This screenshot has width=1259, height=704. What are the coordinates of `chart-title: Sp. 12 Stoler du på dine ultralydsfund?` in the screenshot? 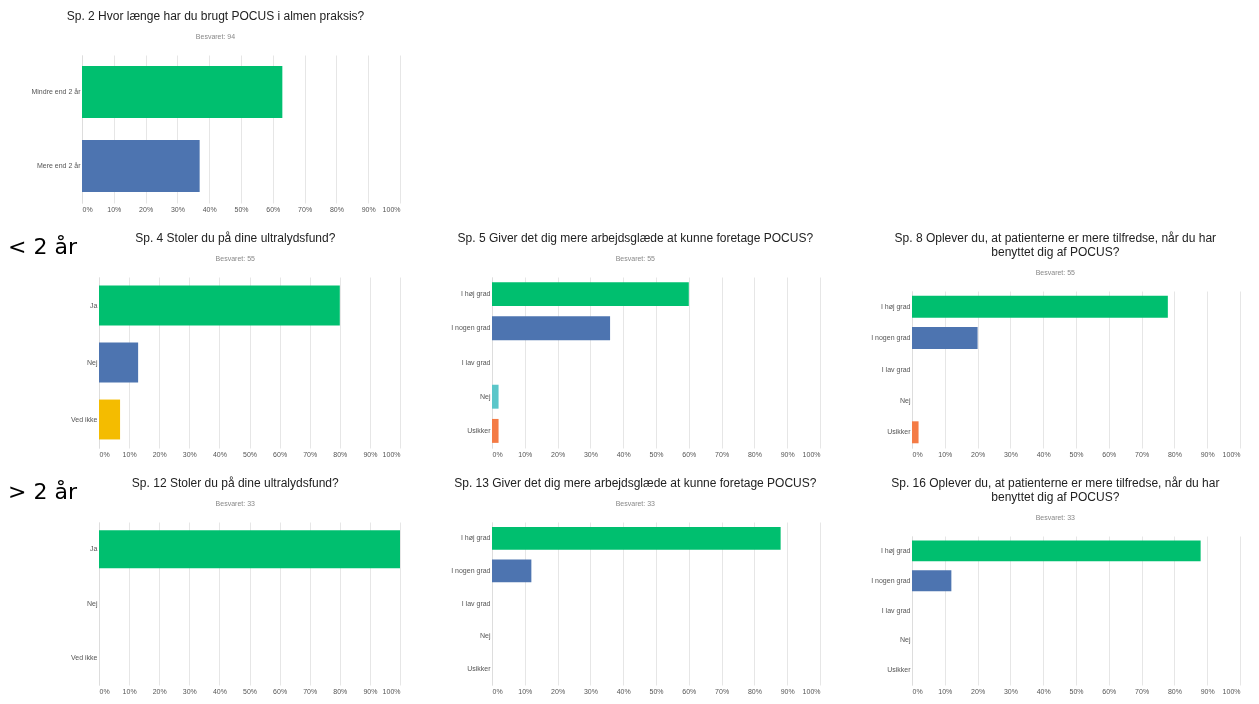 It's located at (235, 483).